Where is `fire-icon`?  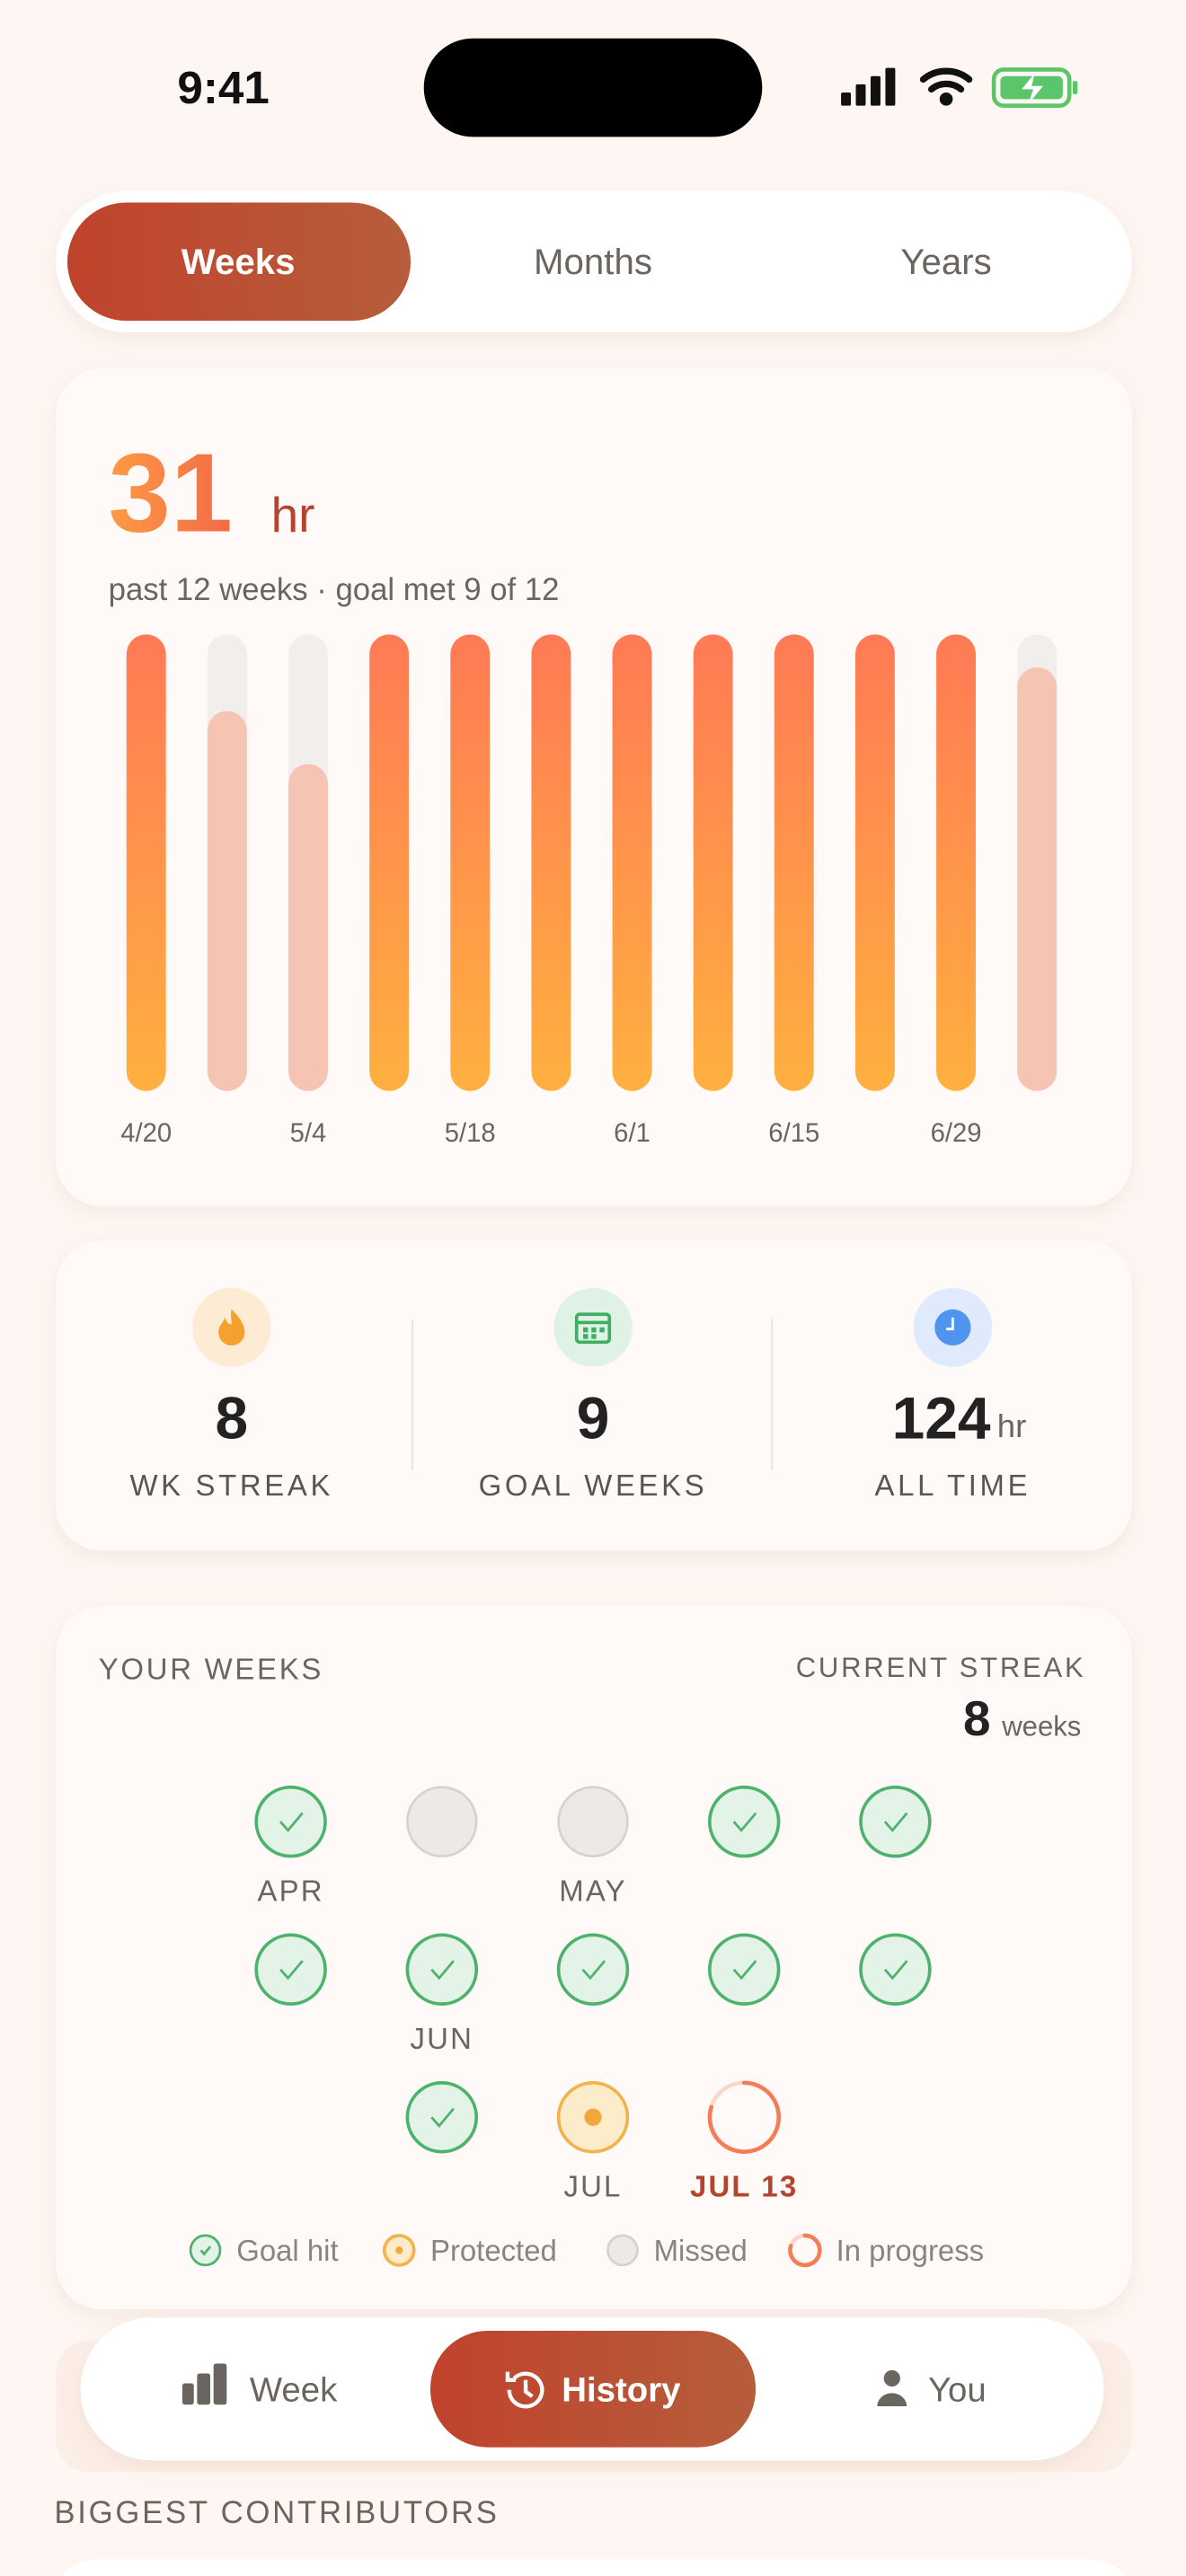
fire-icon is located at coordinates (231, 1327).